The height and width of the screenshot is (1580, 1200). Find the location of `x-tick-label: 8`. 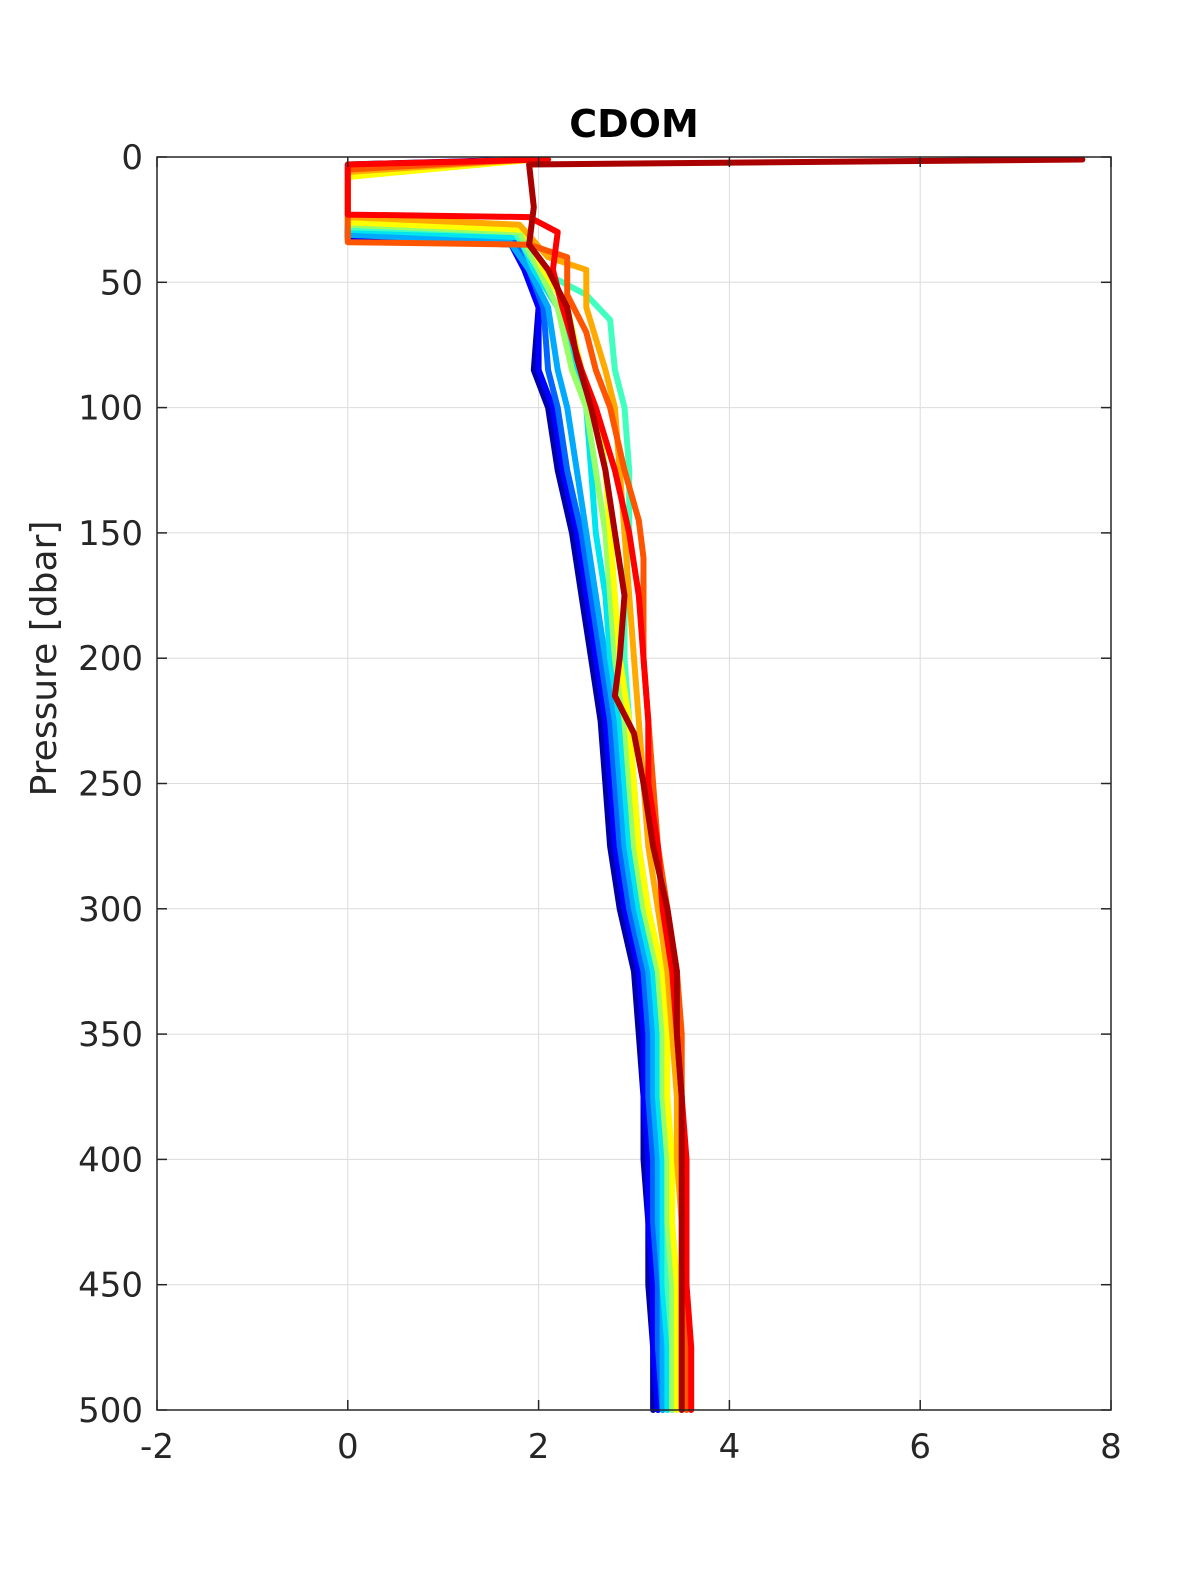

x-tick-label: 8 is located at coordinates (1111, 1447).